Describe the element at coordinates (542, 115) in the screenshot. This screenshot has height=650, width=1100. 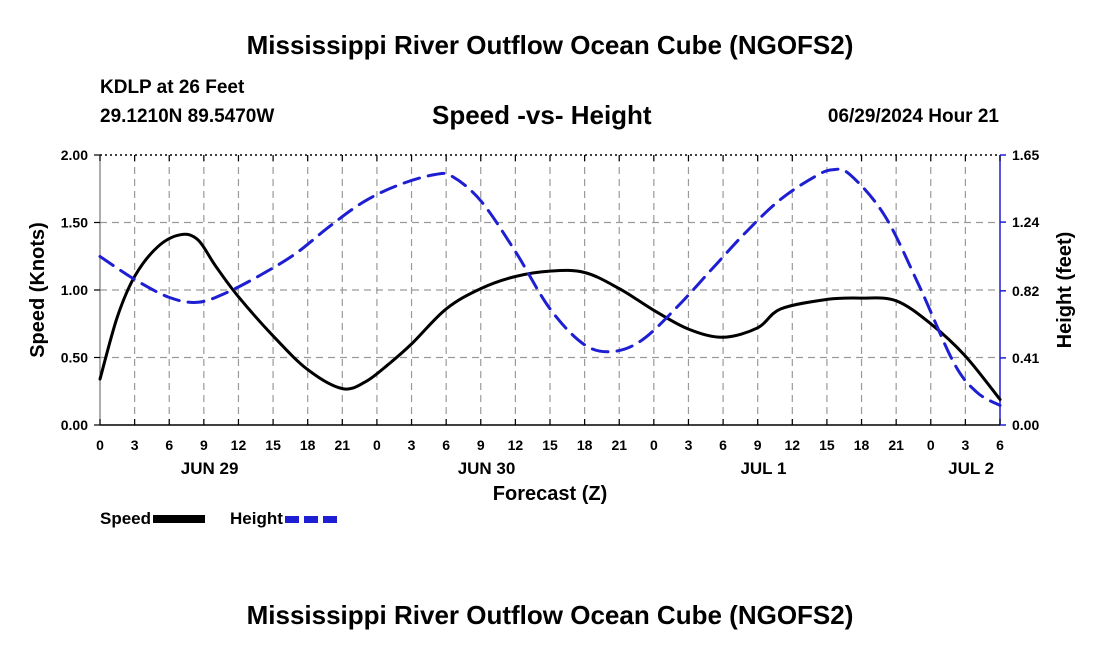
I see `chart-subtitle: Speed -vs- Height` at that location.